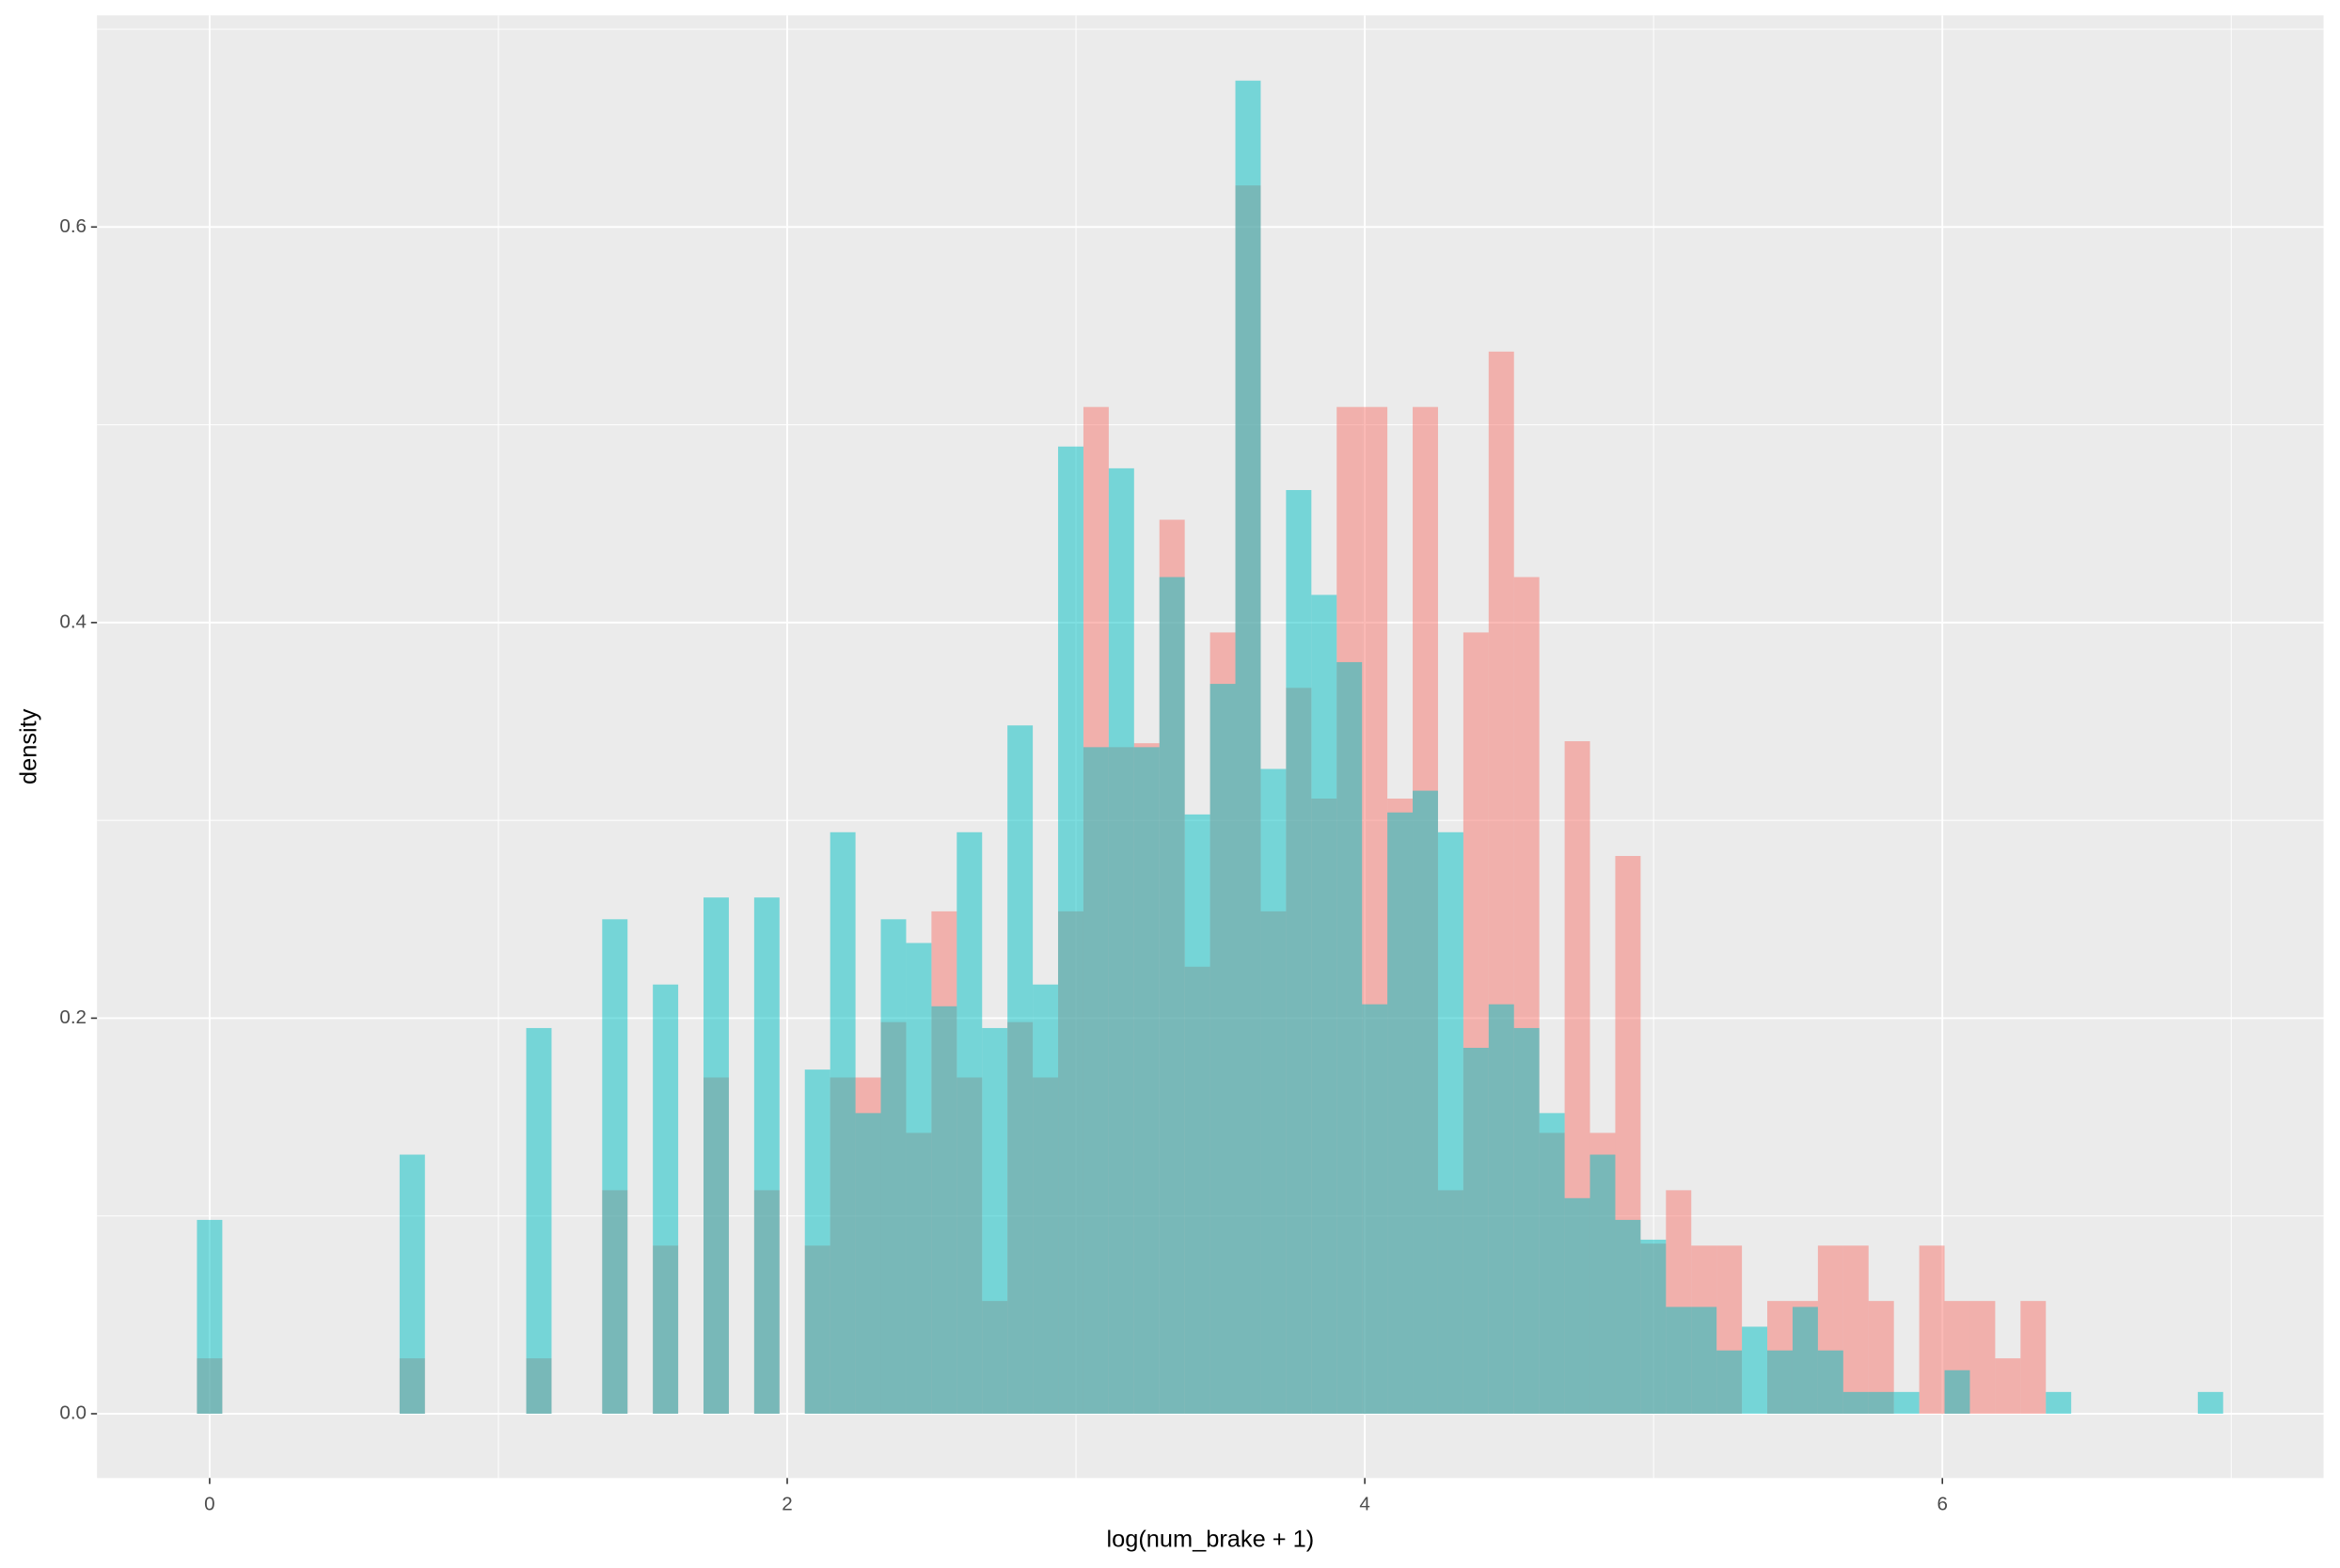  Describe the element at coordinates (73, 226) in the screenshot. I see `y-tick-label: 0.6` at that location.